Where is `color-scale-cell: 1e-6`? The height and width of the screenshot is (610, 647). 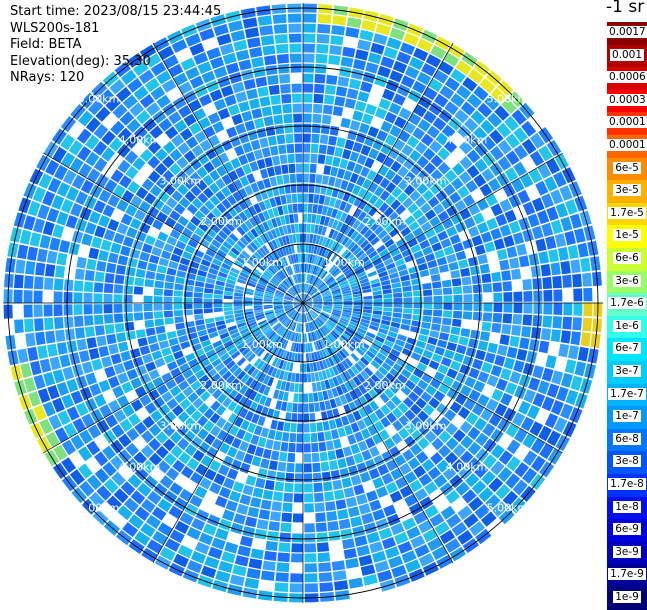
color-scale-cell: 1e-6 is located at coordinates (627, 327).